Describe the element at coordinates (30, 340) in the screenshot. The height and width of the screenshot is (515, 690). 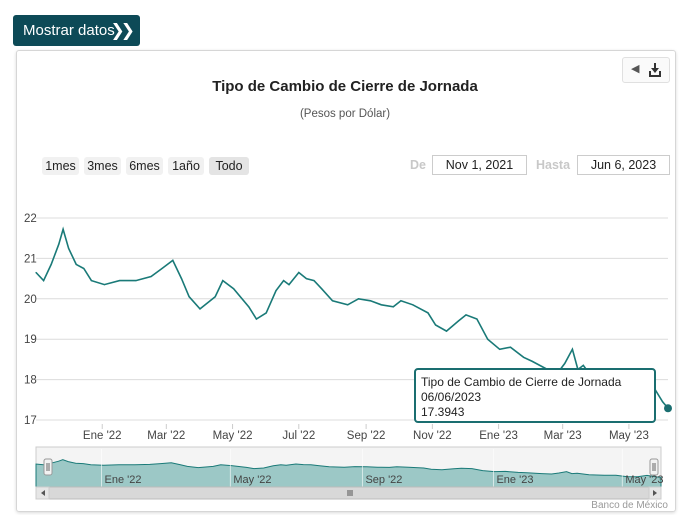
I see `y-tick-label: 19` at that location.